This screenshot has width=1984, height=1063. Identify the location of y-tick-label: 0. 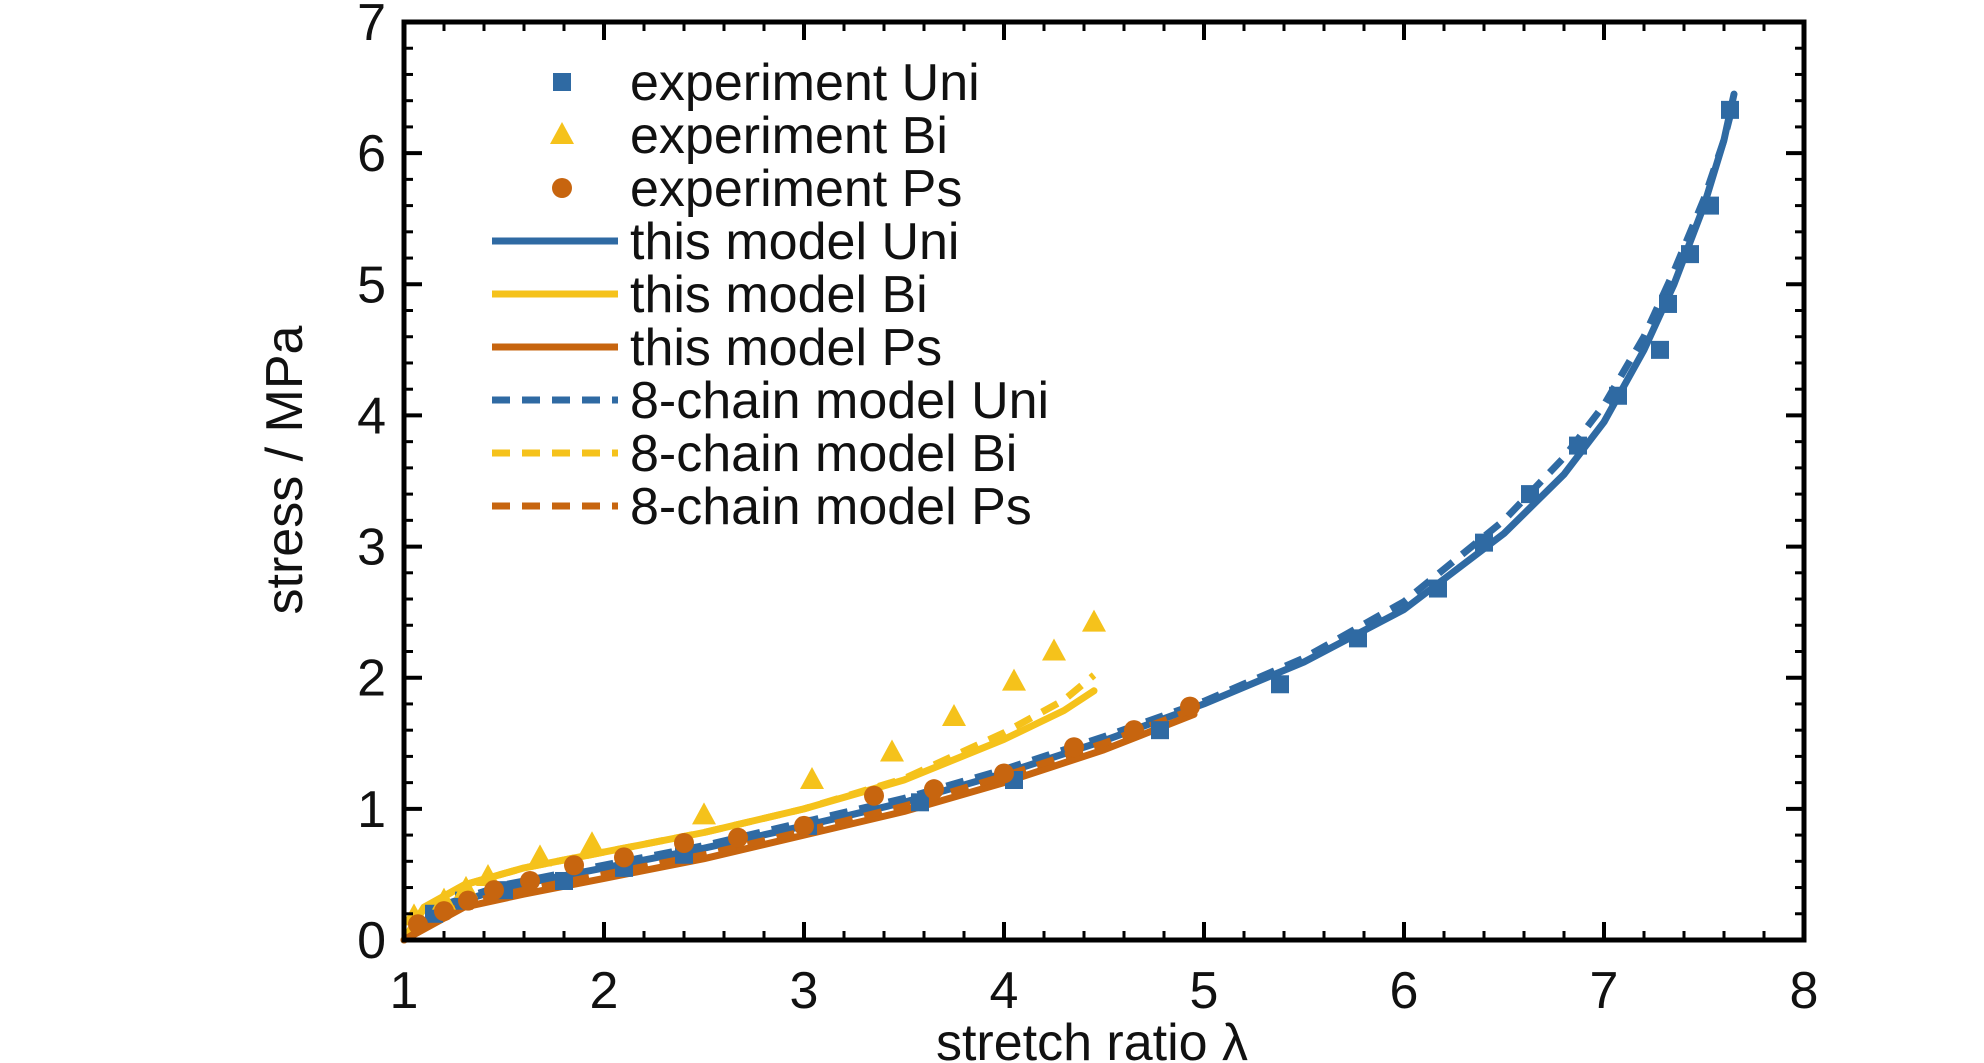
(371, 941).